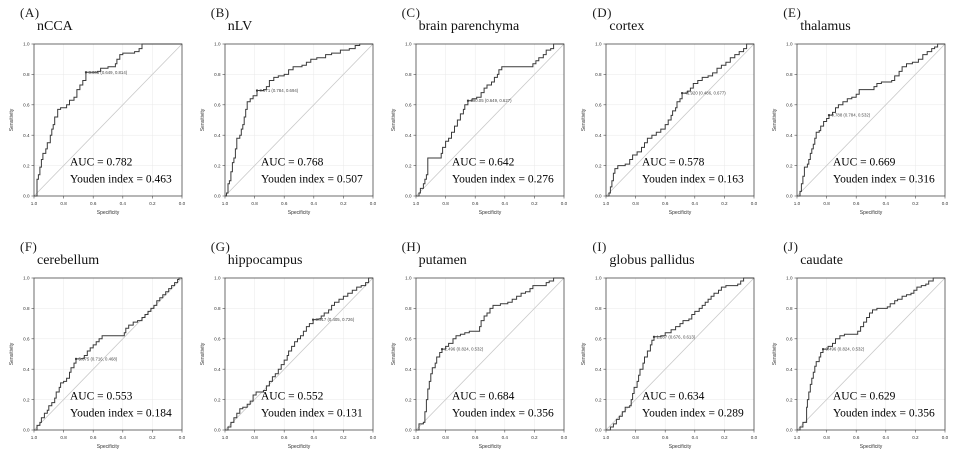 The width and height of the screenshot is (954, 468). I want to click on auc-value-text: AUC = 0.578, so click(673, 163).